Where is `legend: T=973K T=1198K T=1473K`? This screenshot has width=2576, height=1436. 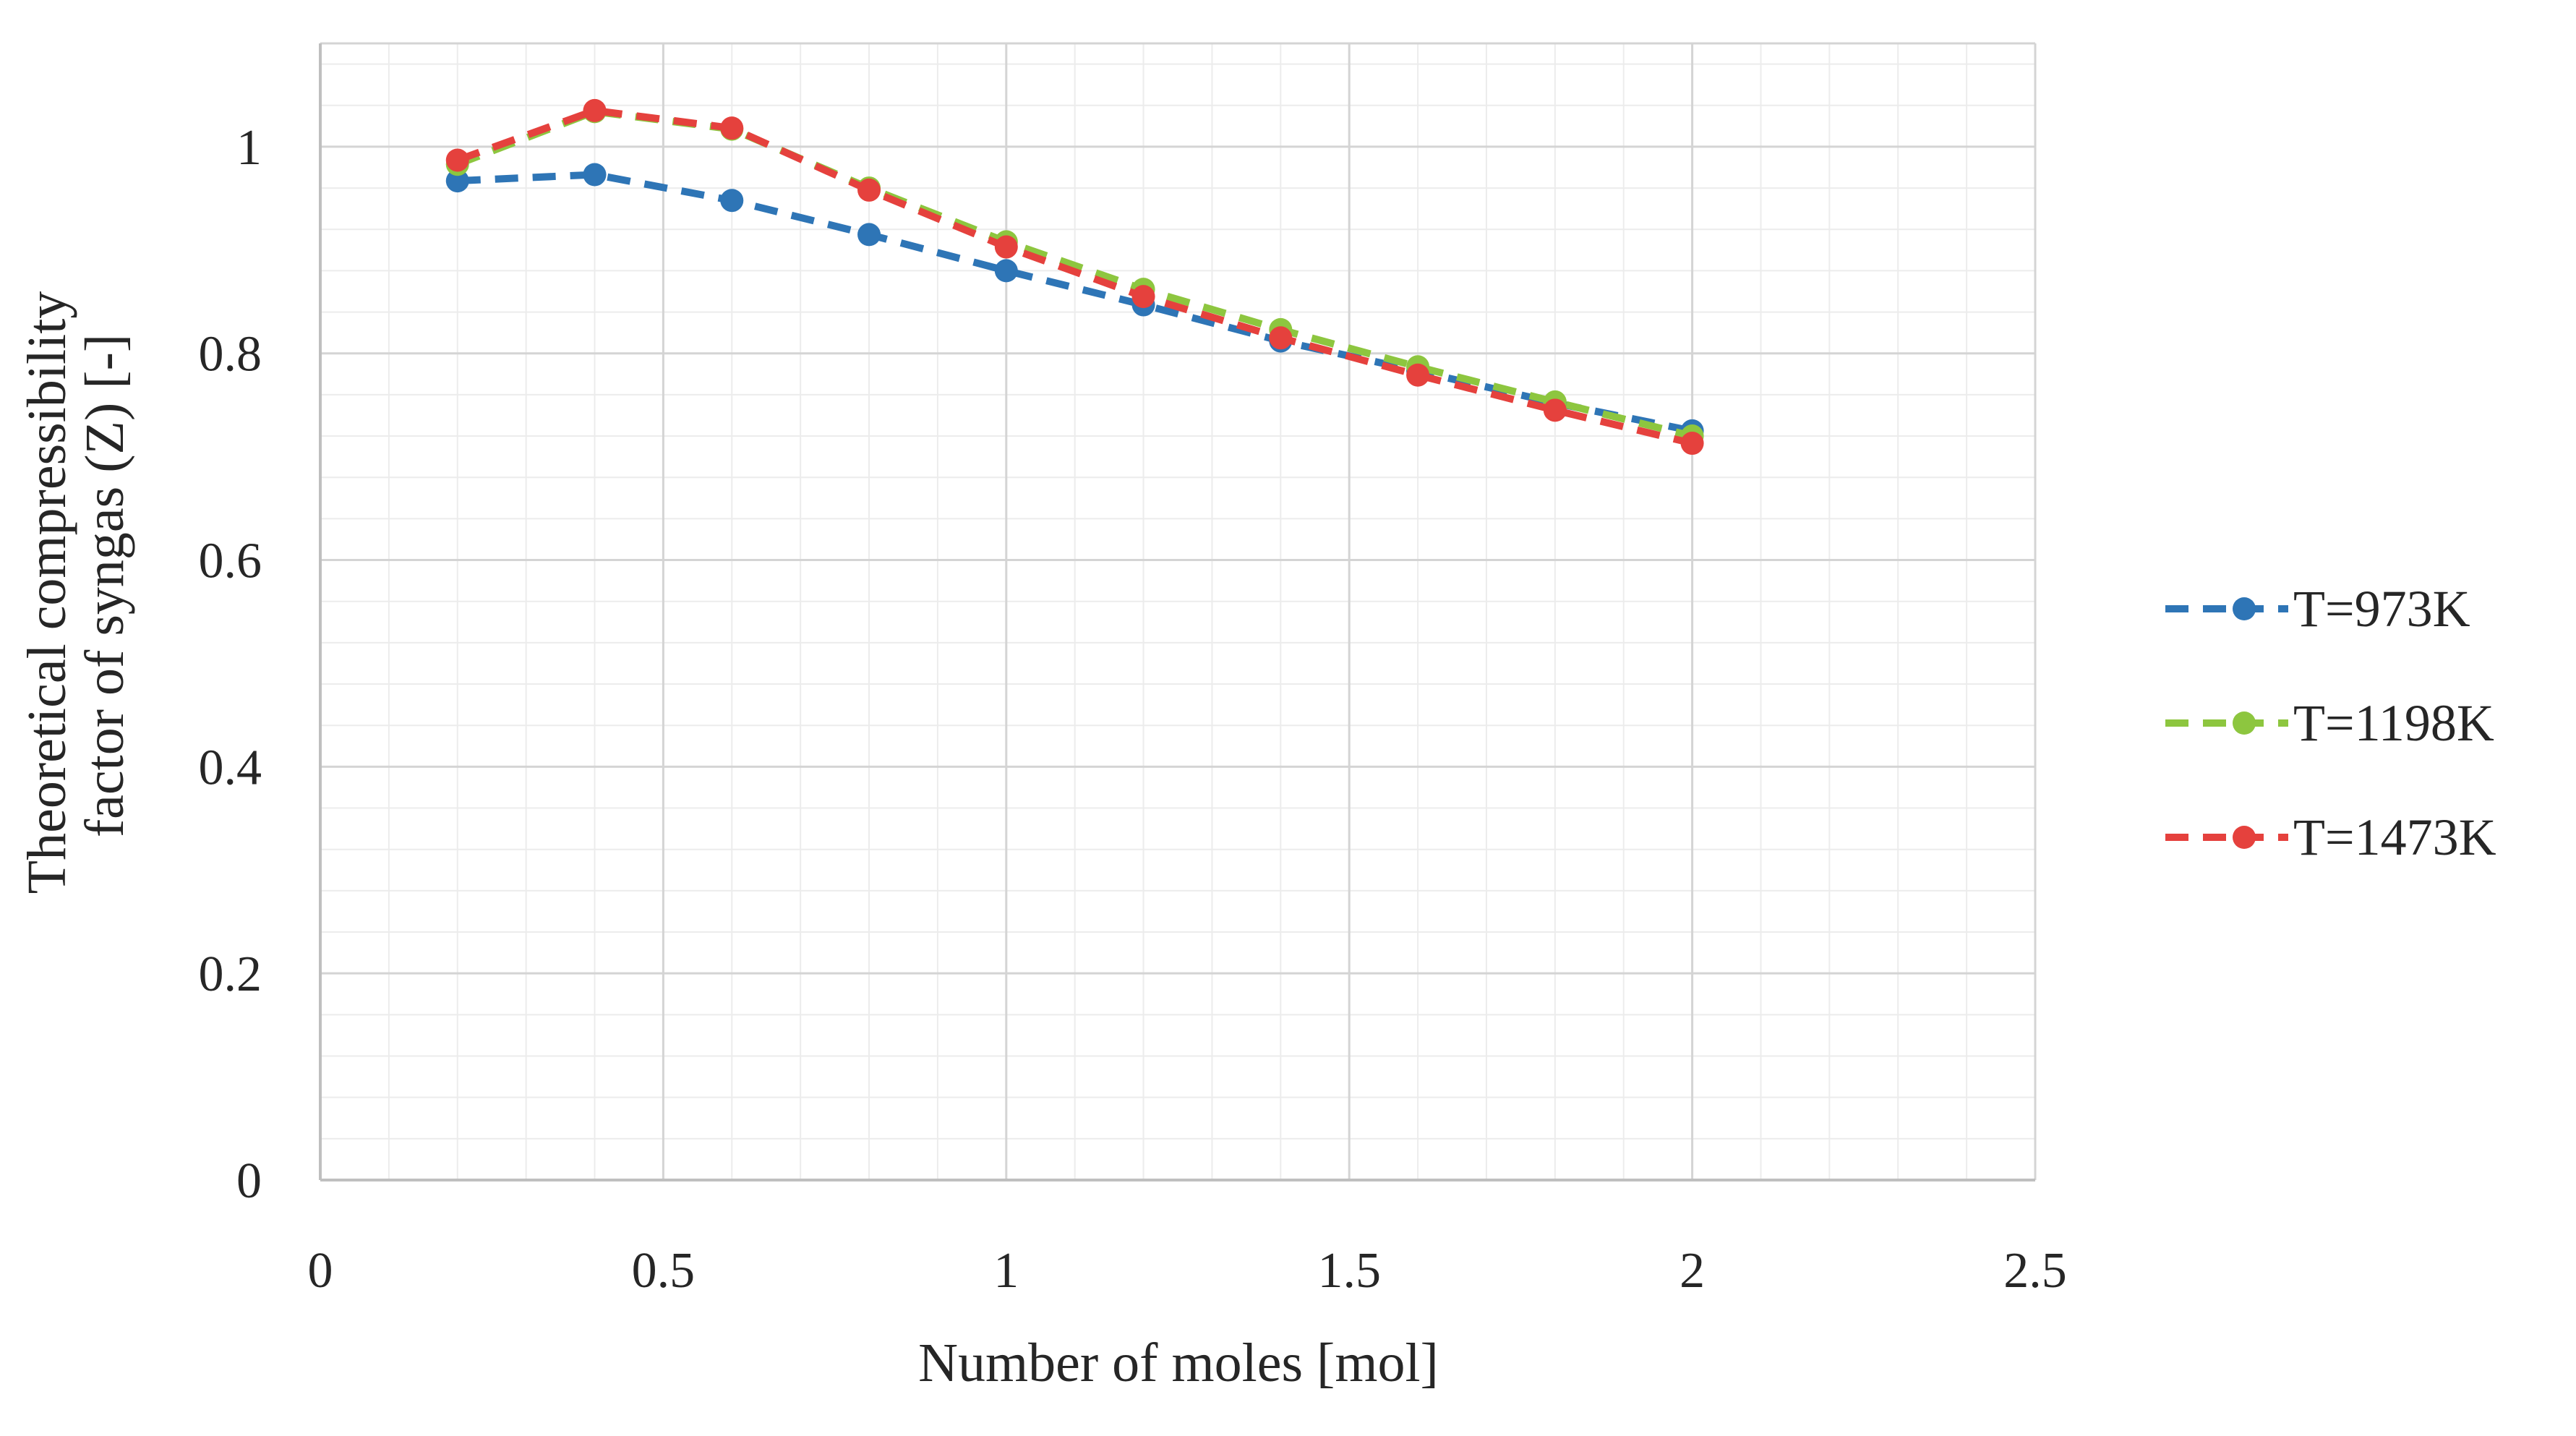 legend: T=973K T=1198K T=1473K is located at coordinates (2331, 723).